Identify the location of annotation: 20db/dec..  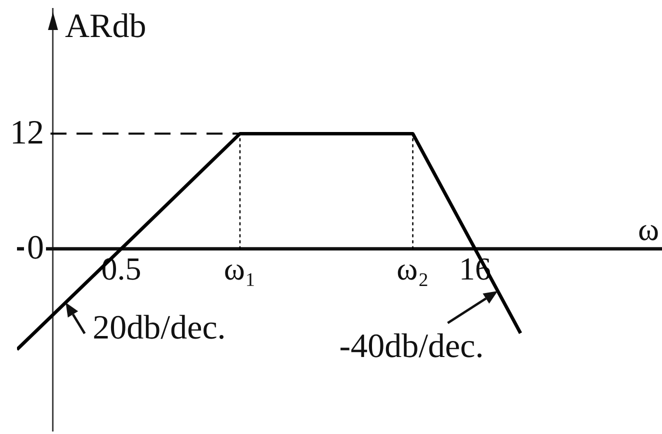
(159, 327).